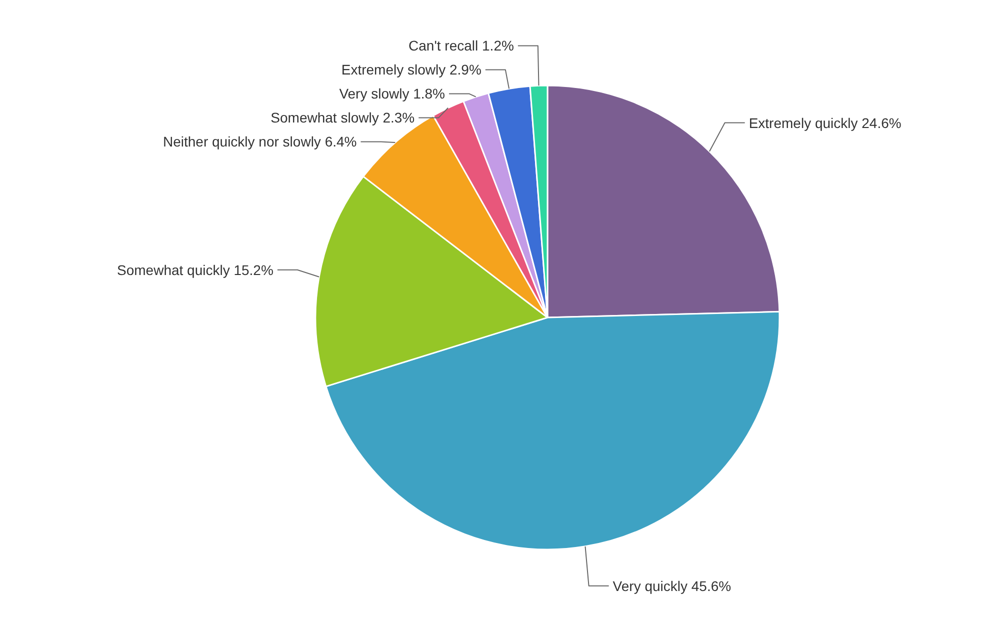 This screenshot has width=999, height=632. Describe the element at coordinates (392, 94) in the screenshot. I see `slice-label: Very slowly 1.8%` at that location.